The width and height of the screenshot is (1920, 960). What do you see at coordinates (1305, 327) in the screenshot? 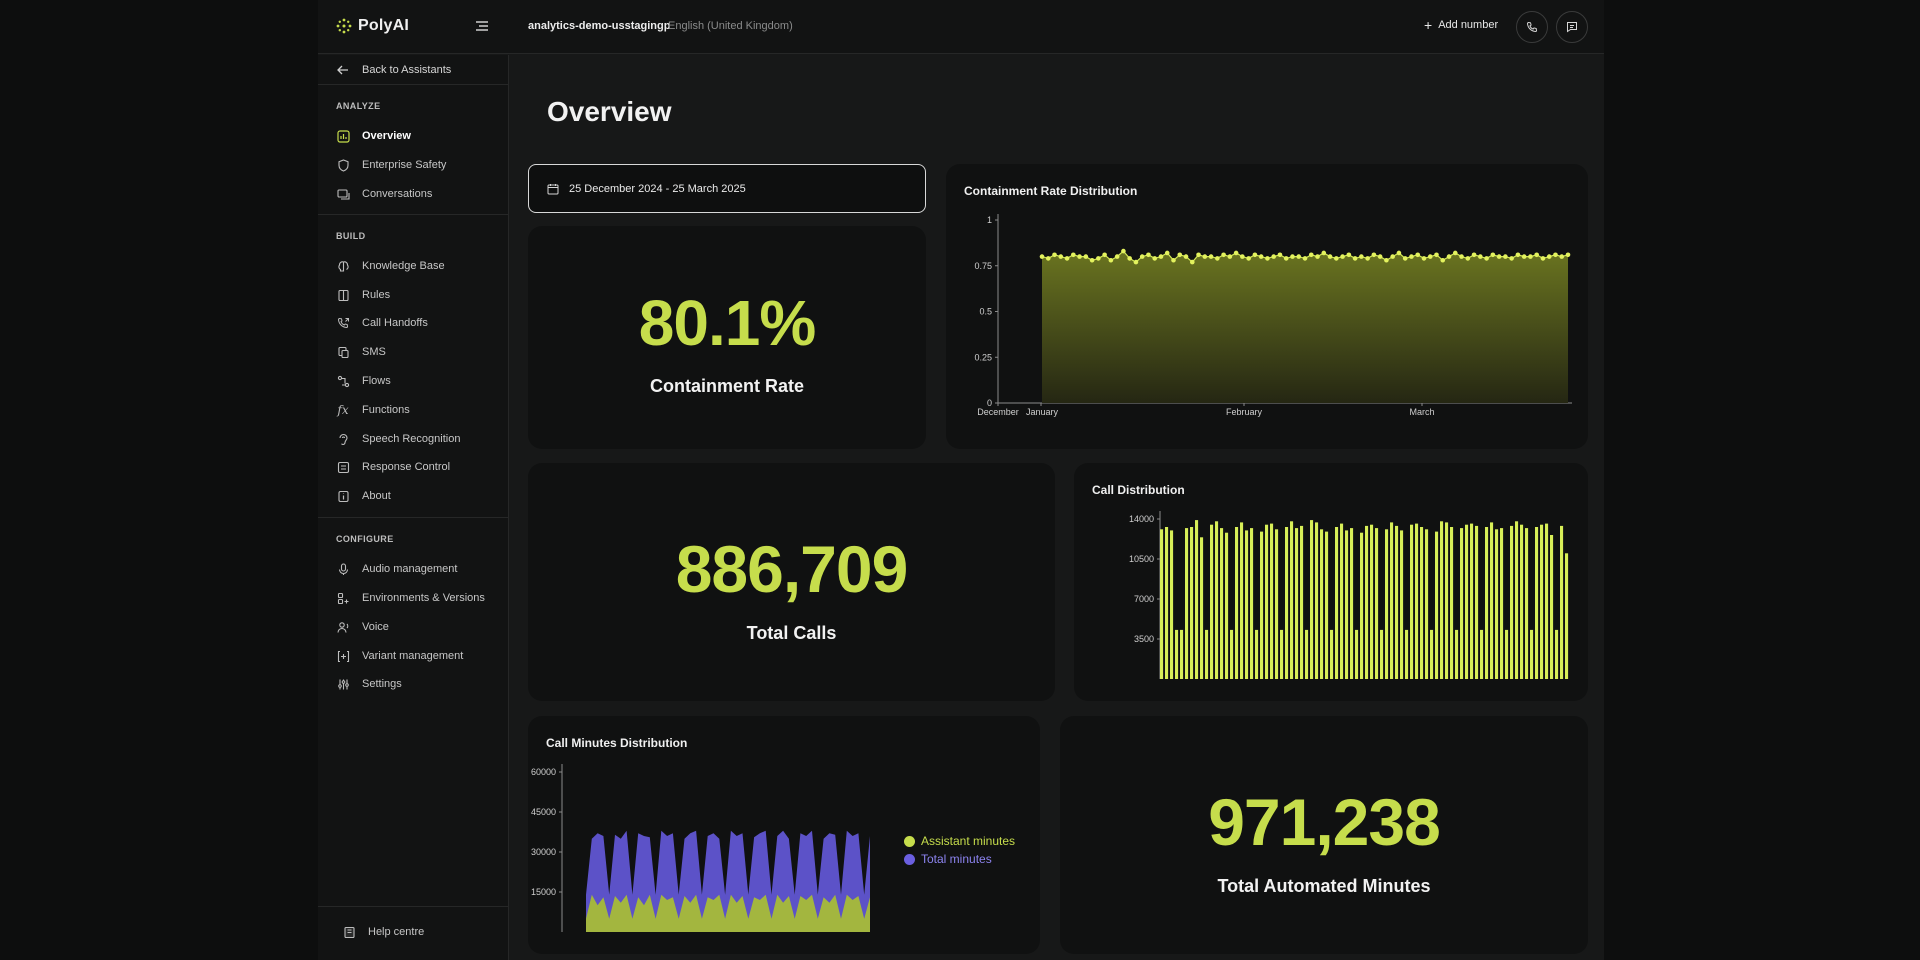
I see `containment-area` at bounding box center [1305, 327].